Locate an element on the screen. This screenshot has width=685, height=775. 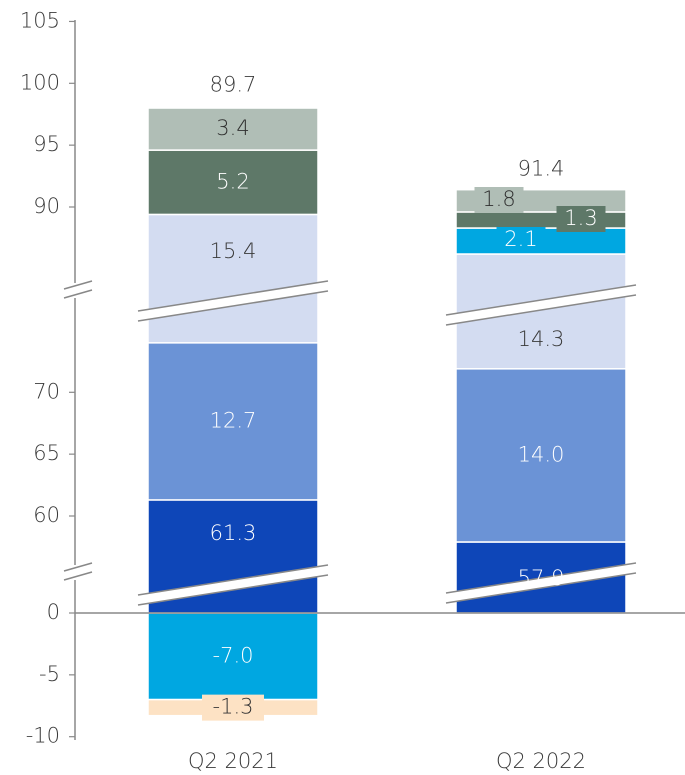
total-label: 91.4 is located at coordinates (541, 169).